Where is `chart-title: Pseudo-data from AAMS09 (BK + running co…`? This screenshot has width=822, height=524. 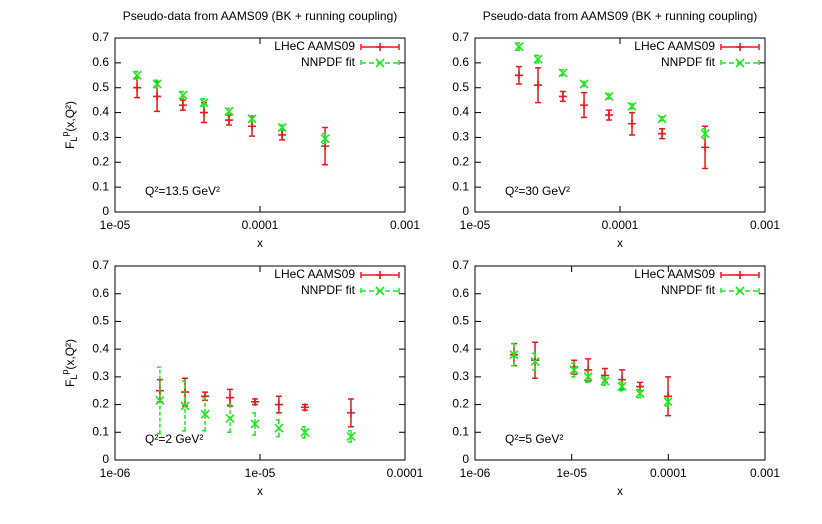
chart-title: Pseudo-data from AAMS09 (BK + running co… is located at coordinates (260, 16).